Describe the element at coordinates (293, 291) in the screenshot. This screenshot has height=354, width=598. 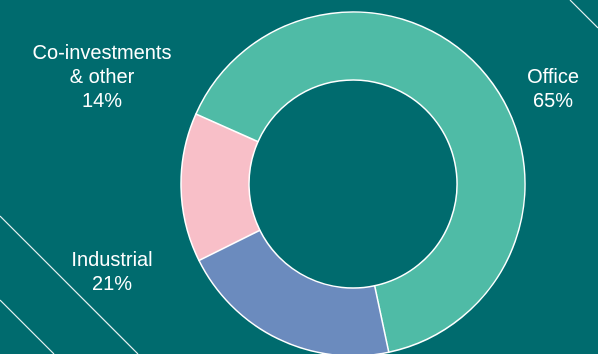
I see `slice-industrial` at that location.